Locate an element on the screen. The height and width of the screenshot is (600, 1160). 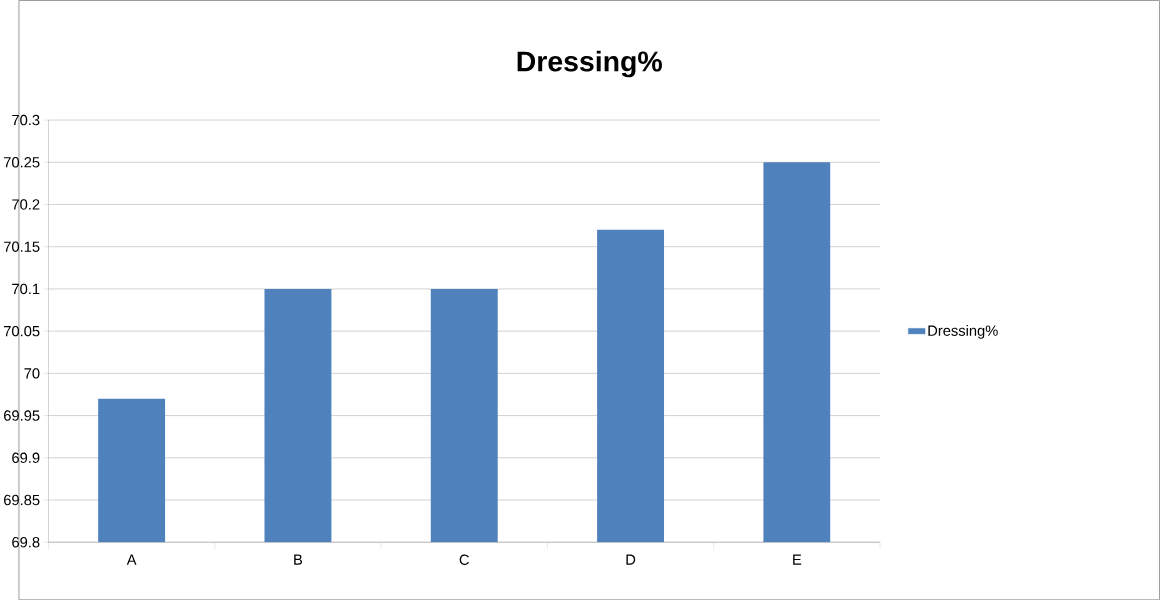
y-tick-label: 70.15 is located at coordinates (22, 246).